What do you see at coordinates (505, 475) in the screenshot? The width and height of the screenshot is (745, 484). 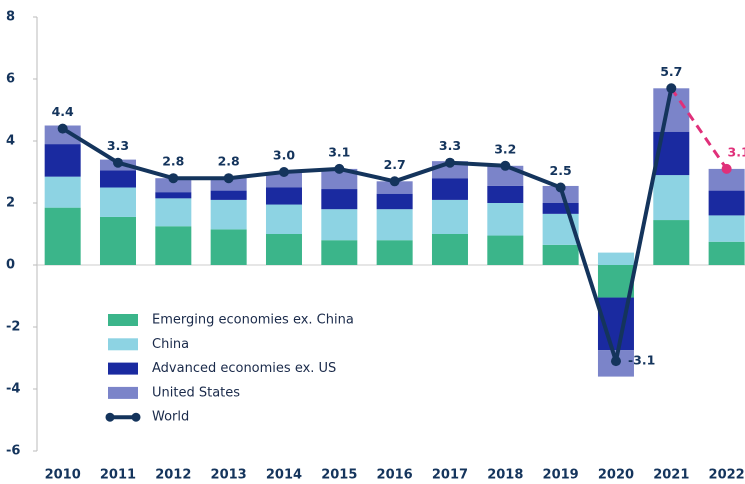 I see `x-tick-label: 2018` at bounding box center [505, 475].